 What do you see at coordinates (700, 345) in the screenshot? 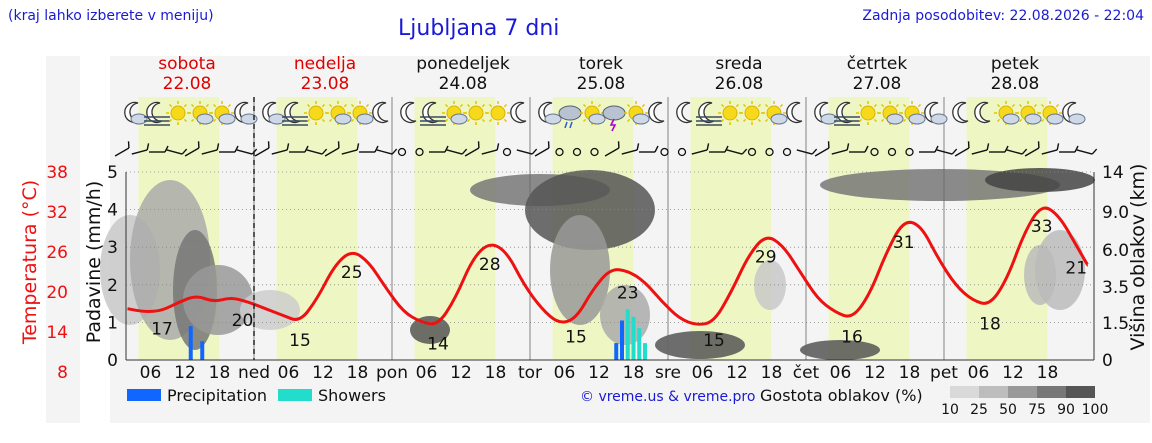
I see `cloud-blob` at bounding box center [700, 345].